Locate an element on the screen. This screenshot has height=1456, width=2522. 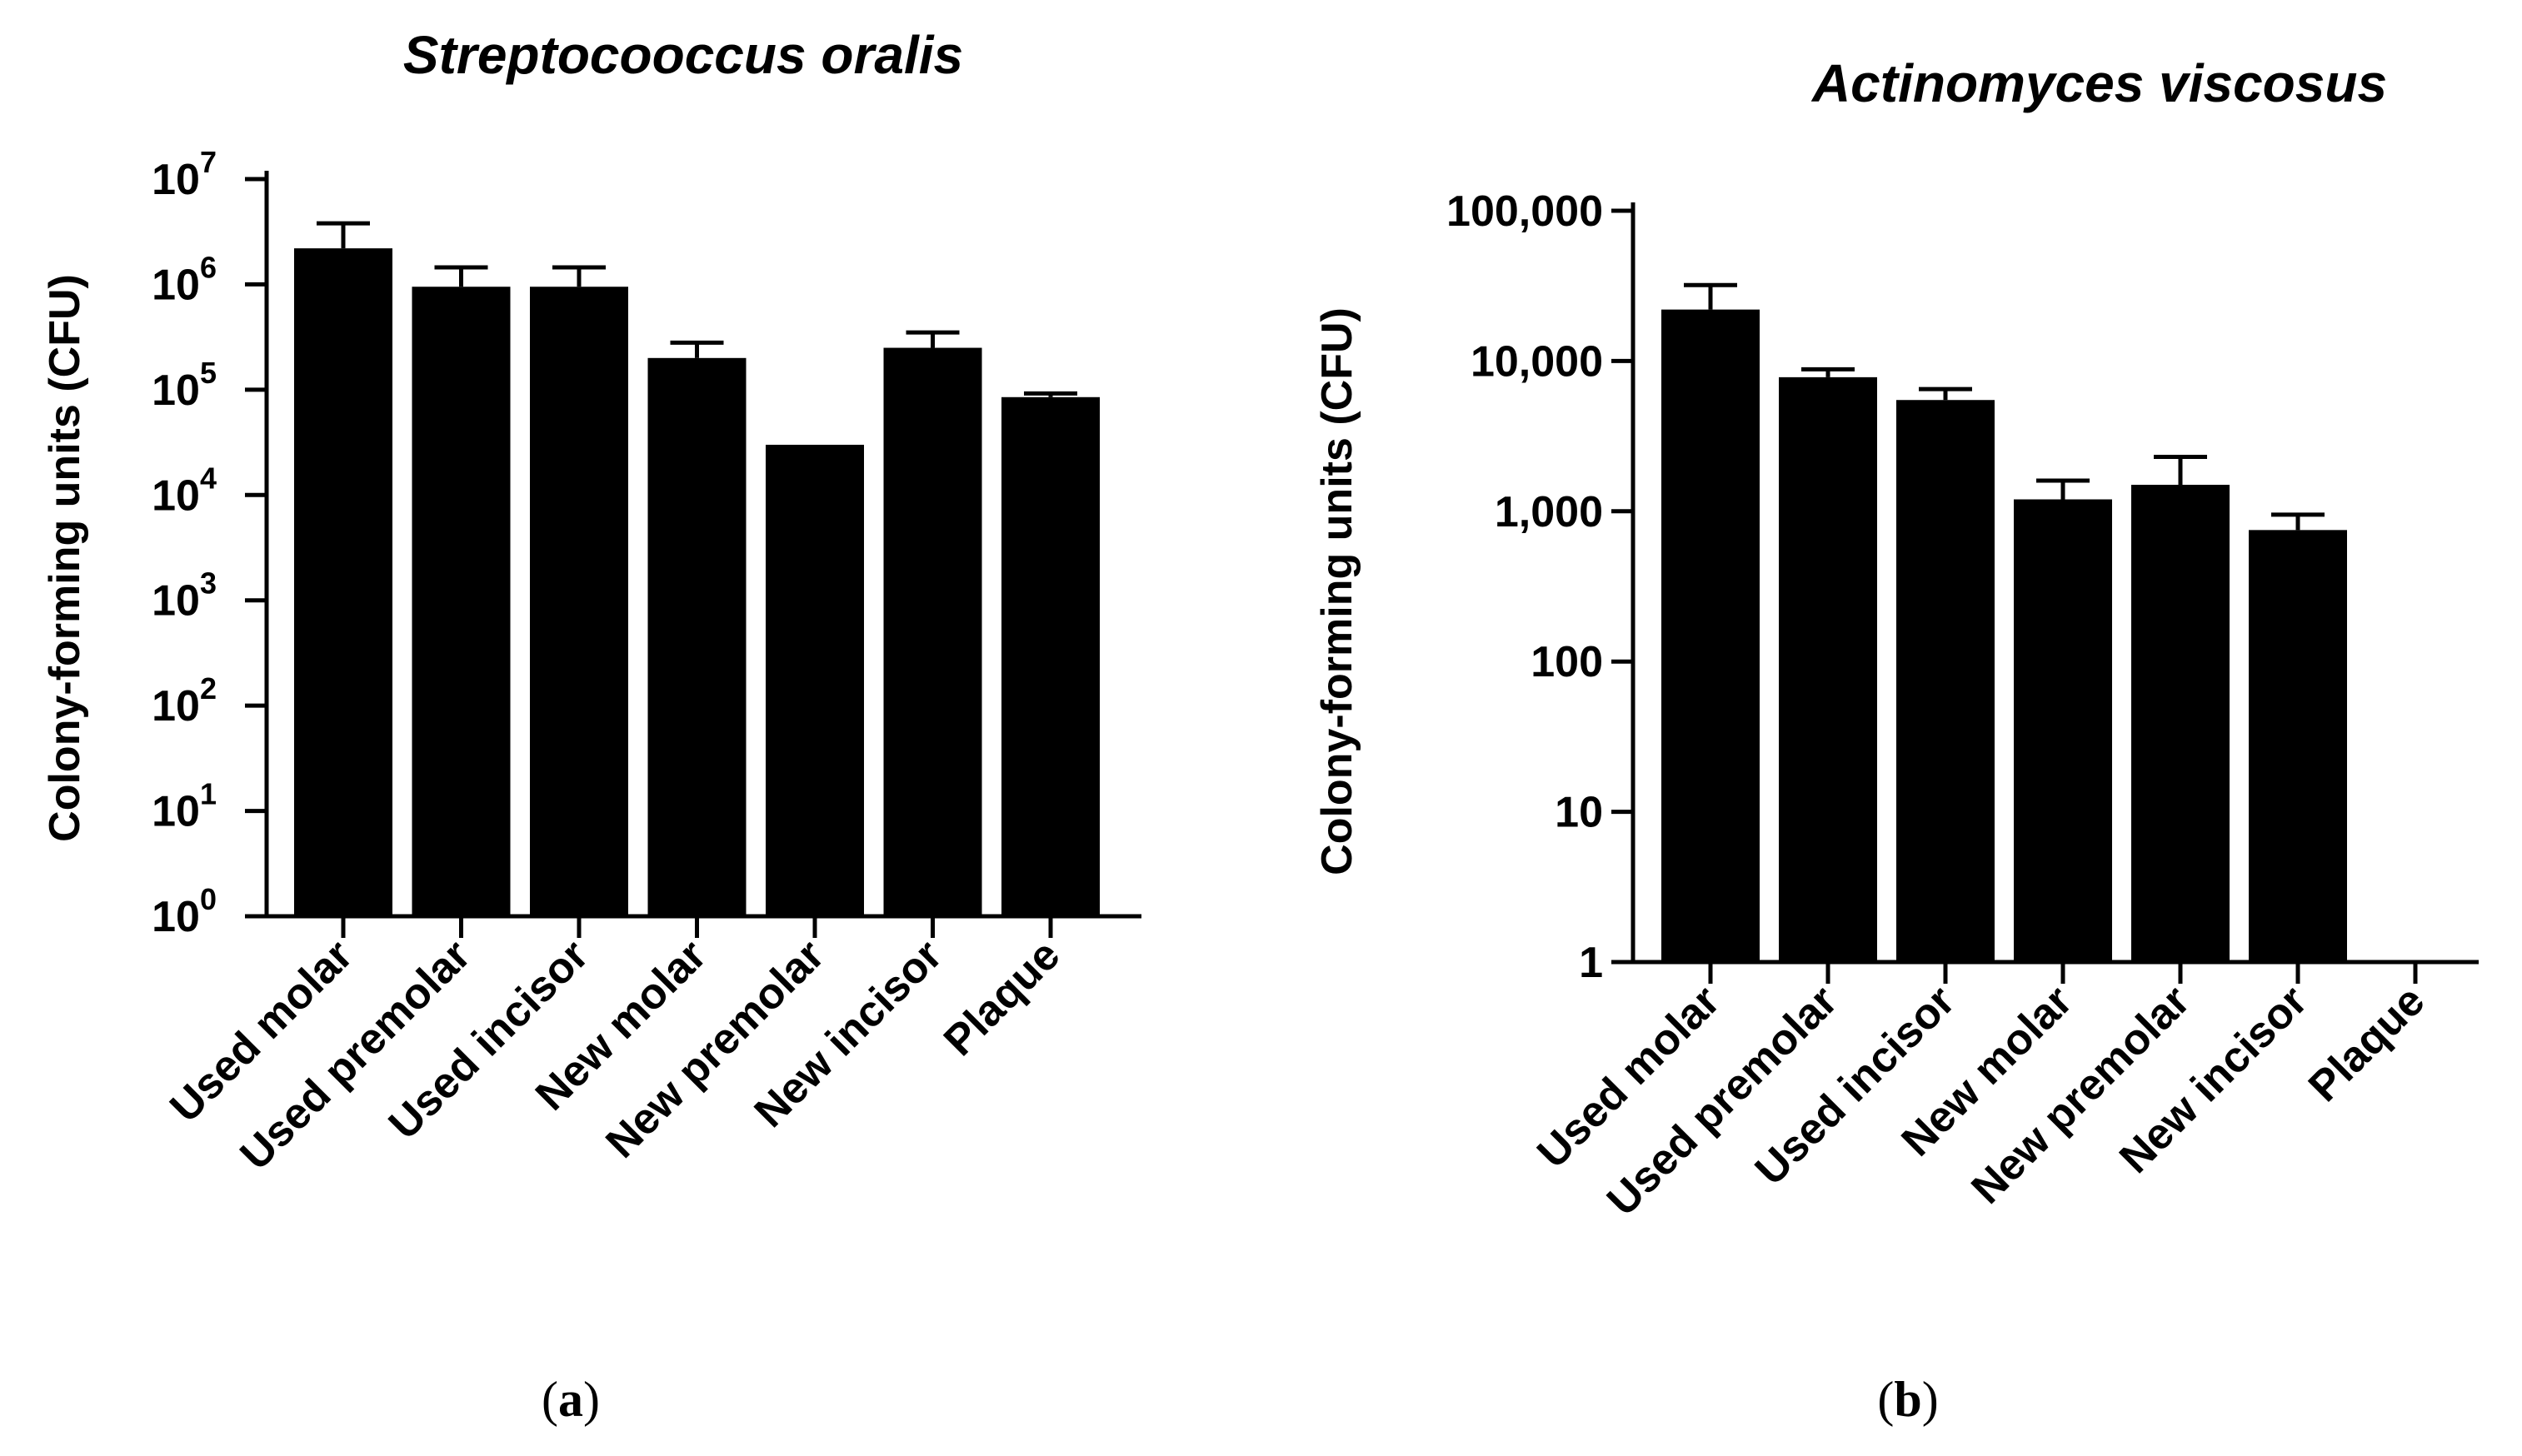
y-tick-label: 10,000 is located at coordinates (1537, 361).